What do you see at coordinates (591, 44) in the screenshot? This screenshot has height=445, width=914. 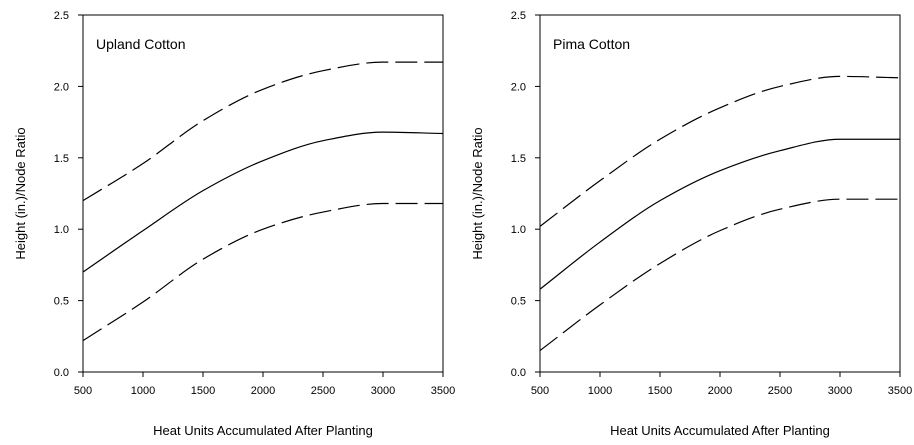 I see `panel-title: Pima Cotton` at bounding box center [591, 44].